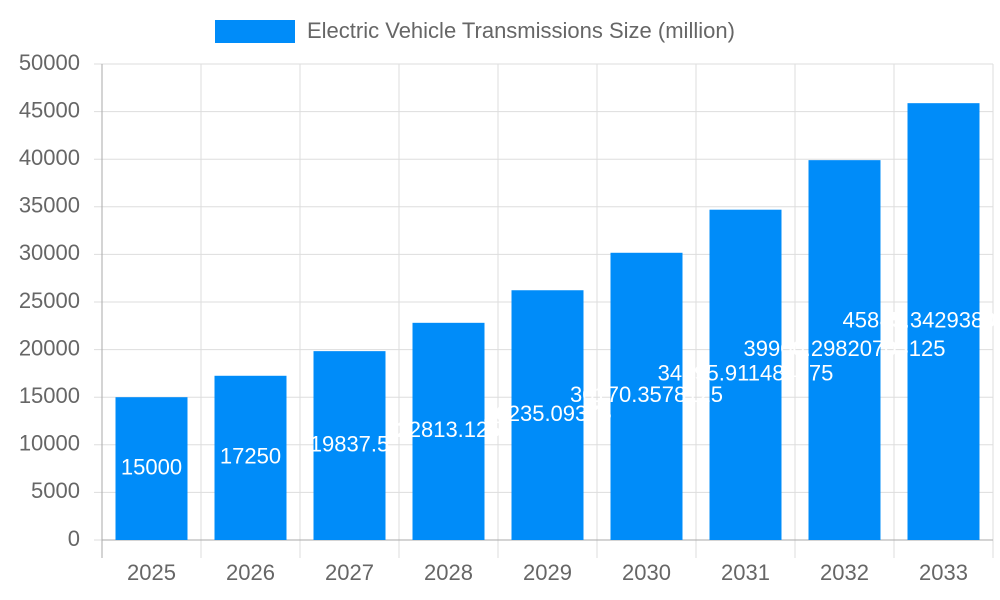 The image size is (1000, 600). I want to click on y-tick-label: 50000, so click(49, 62).